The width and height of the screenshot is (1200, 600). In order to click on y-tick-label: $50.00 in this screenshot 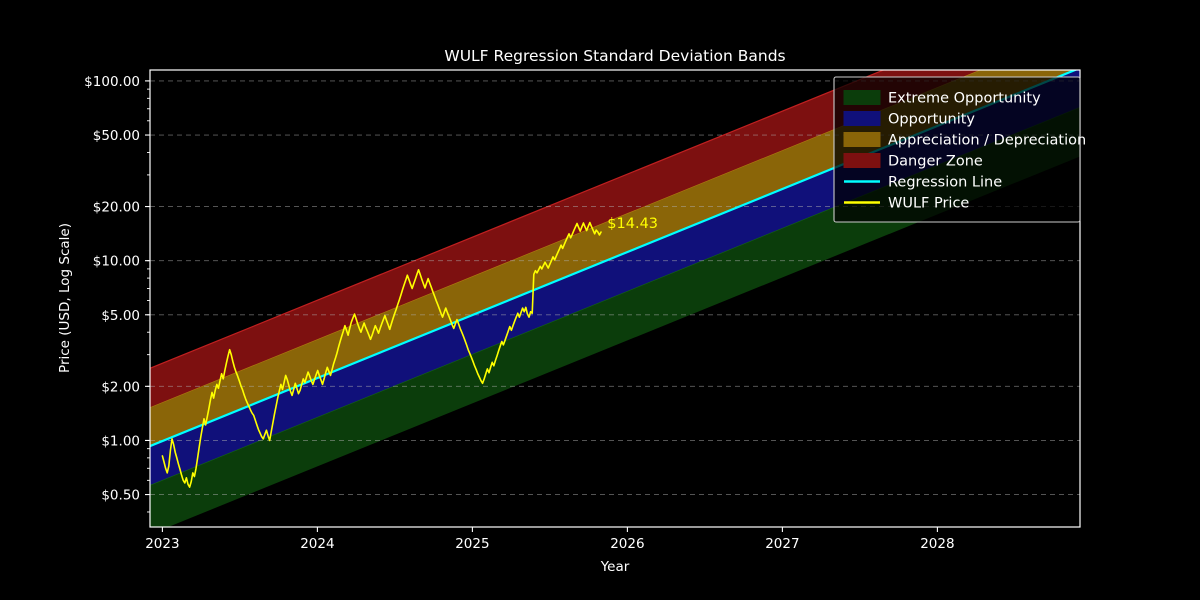, I will do `click(116, 136)`.